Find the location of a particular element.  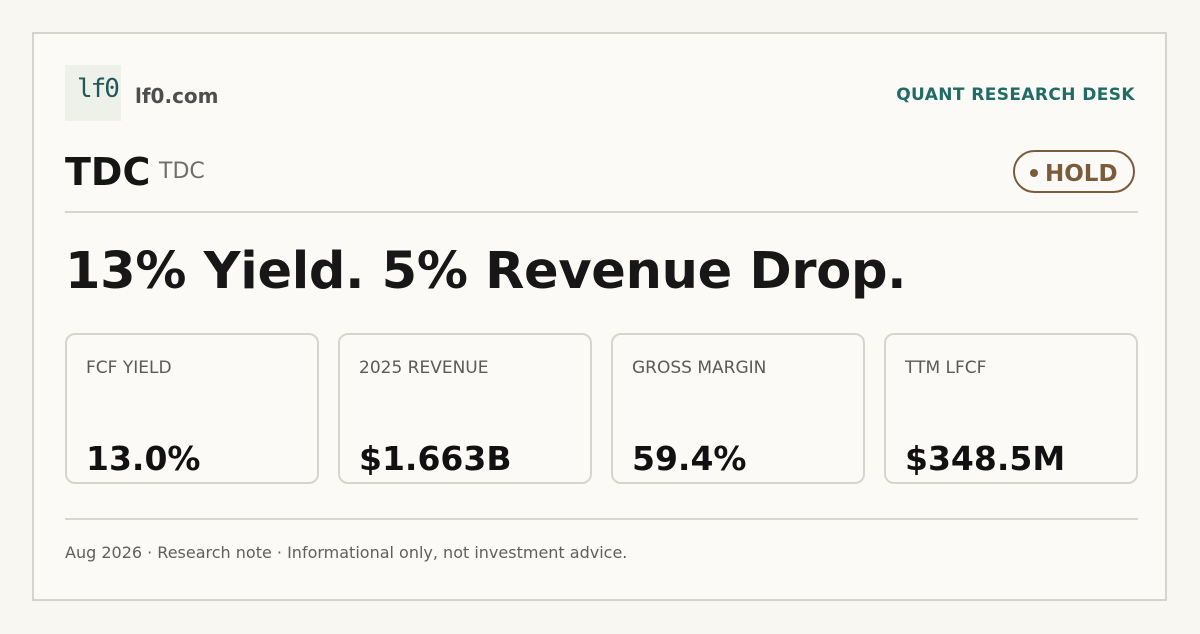

metric-card-fcf-yield: FCF YIELD 13.0% is located at coordinates (192, 408).